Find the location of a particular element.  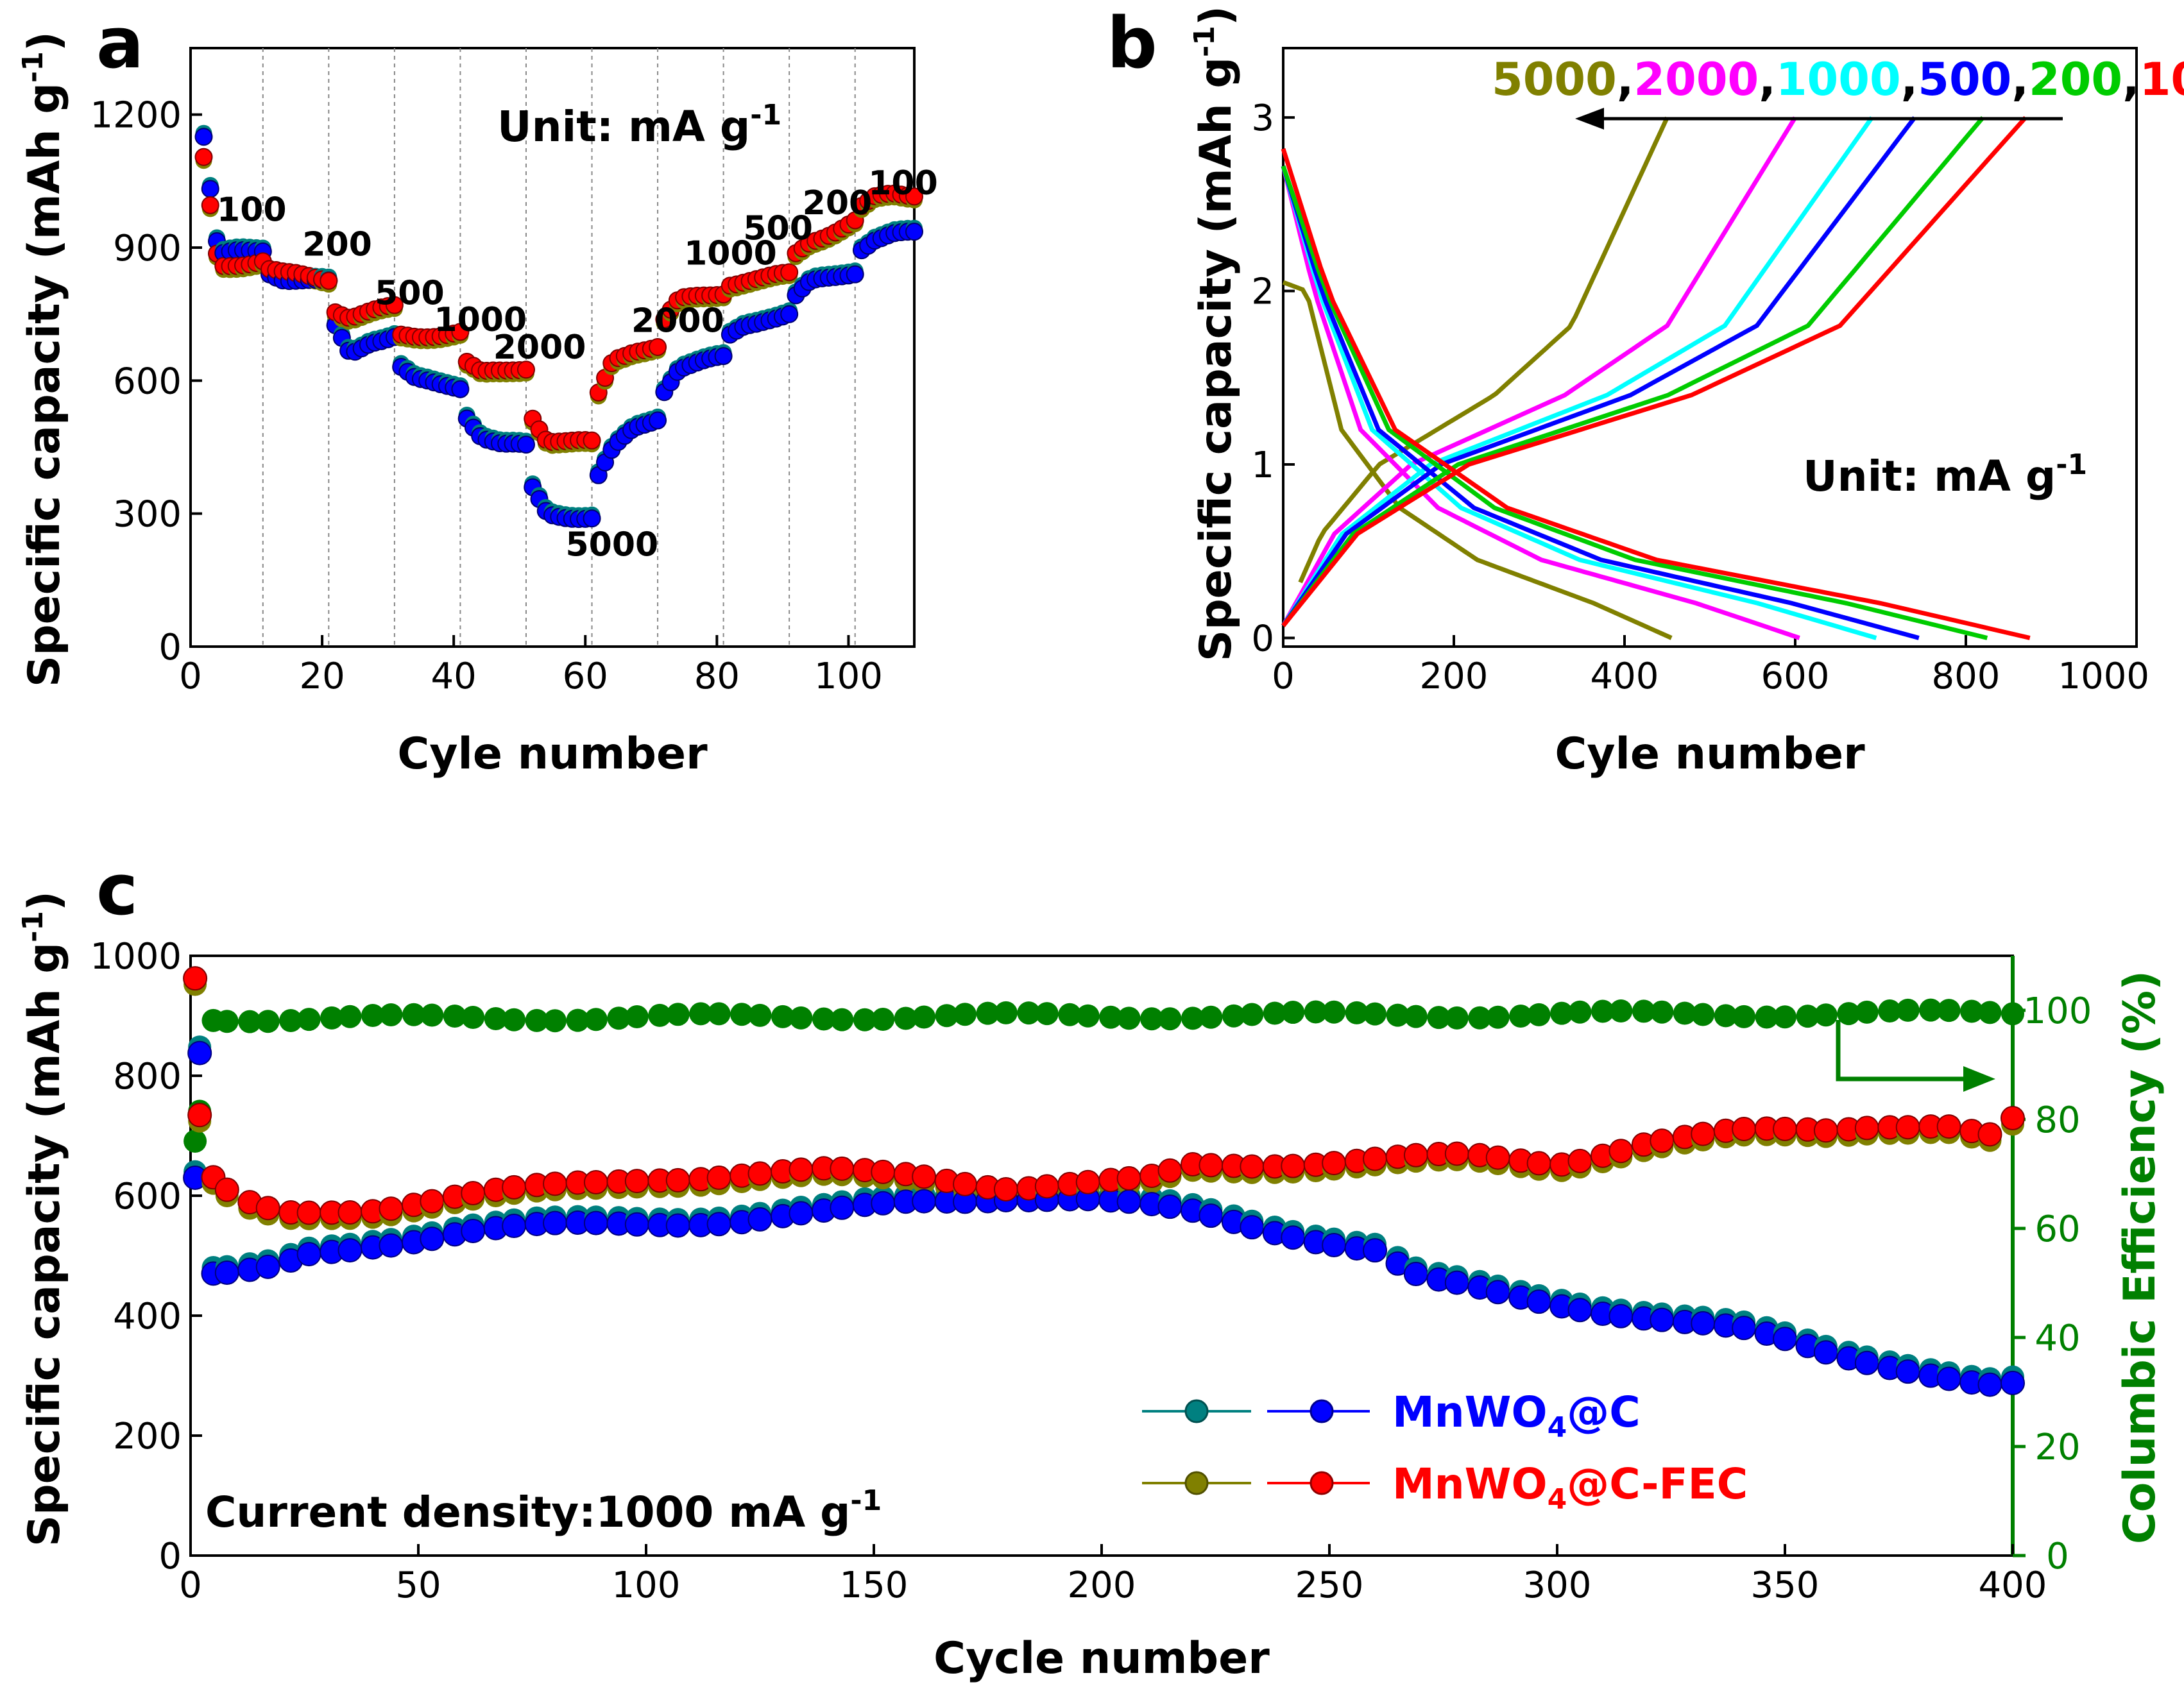

panel-c-y-axis-title: Specific capacity (mAh g-1) is located at coordinates (43, 1219).